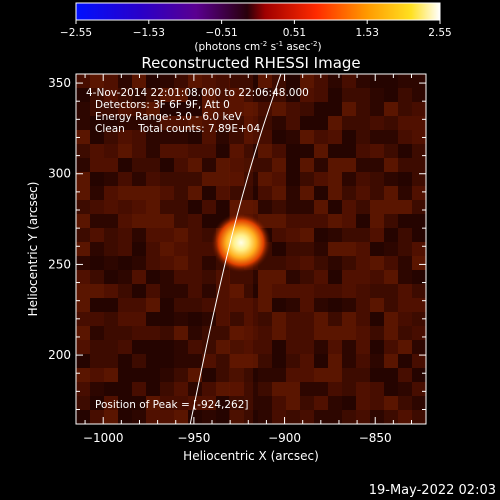 Image resolution: width=500 pixels, height=500 pixels. Describe the element at coordinates (256, 29) in the screenshot. I see `colorbar-ticks: −2.55 −1.53 −0.51 0.51 1.53 2.55` at that location.